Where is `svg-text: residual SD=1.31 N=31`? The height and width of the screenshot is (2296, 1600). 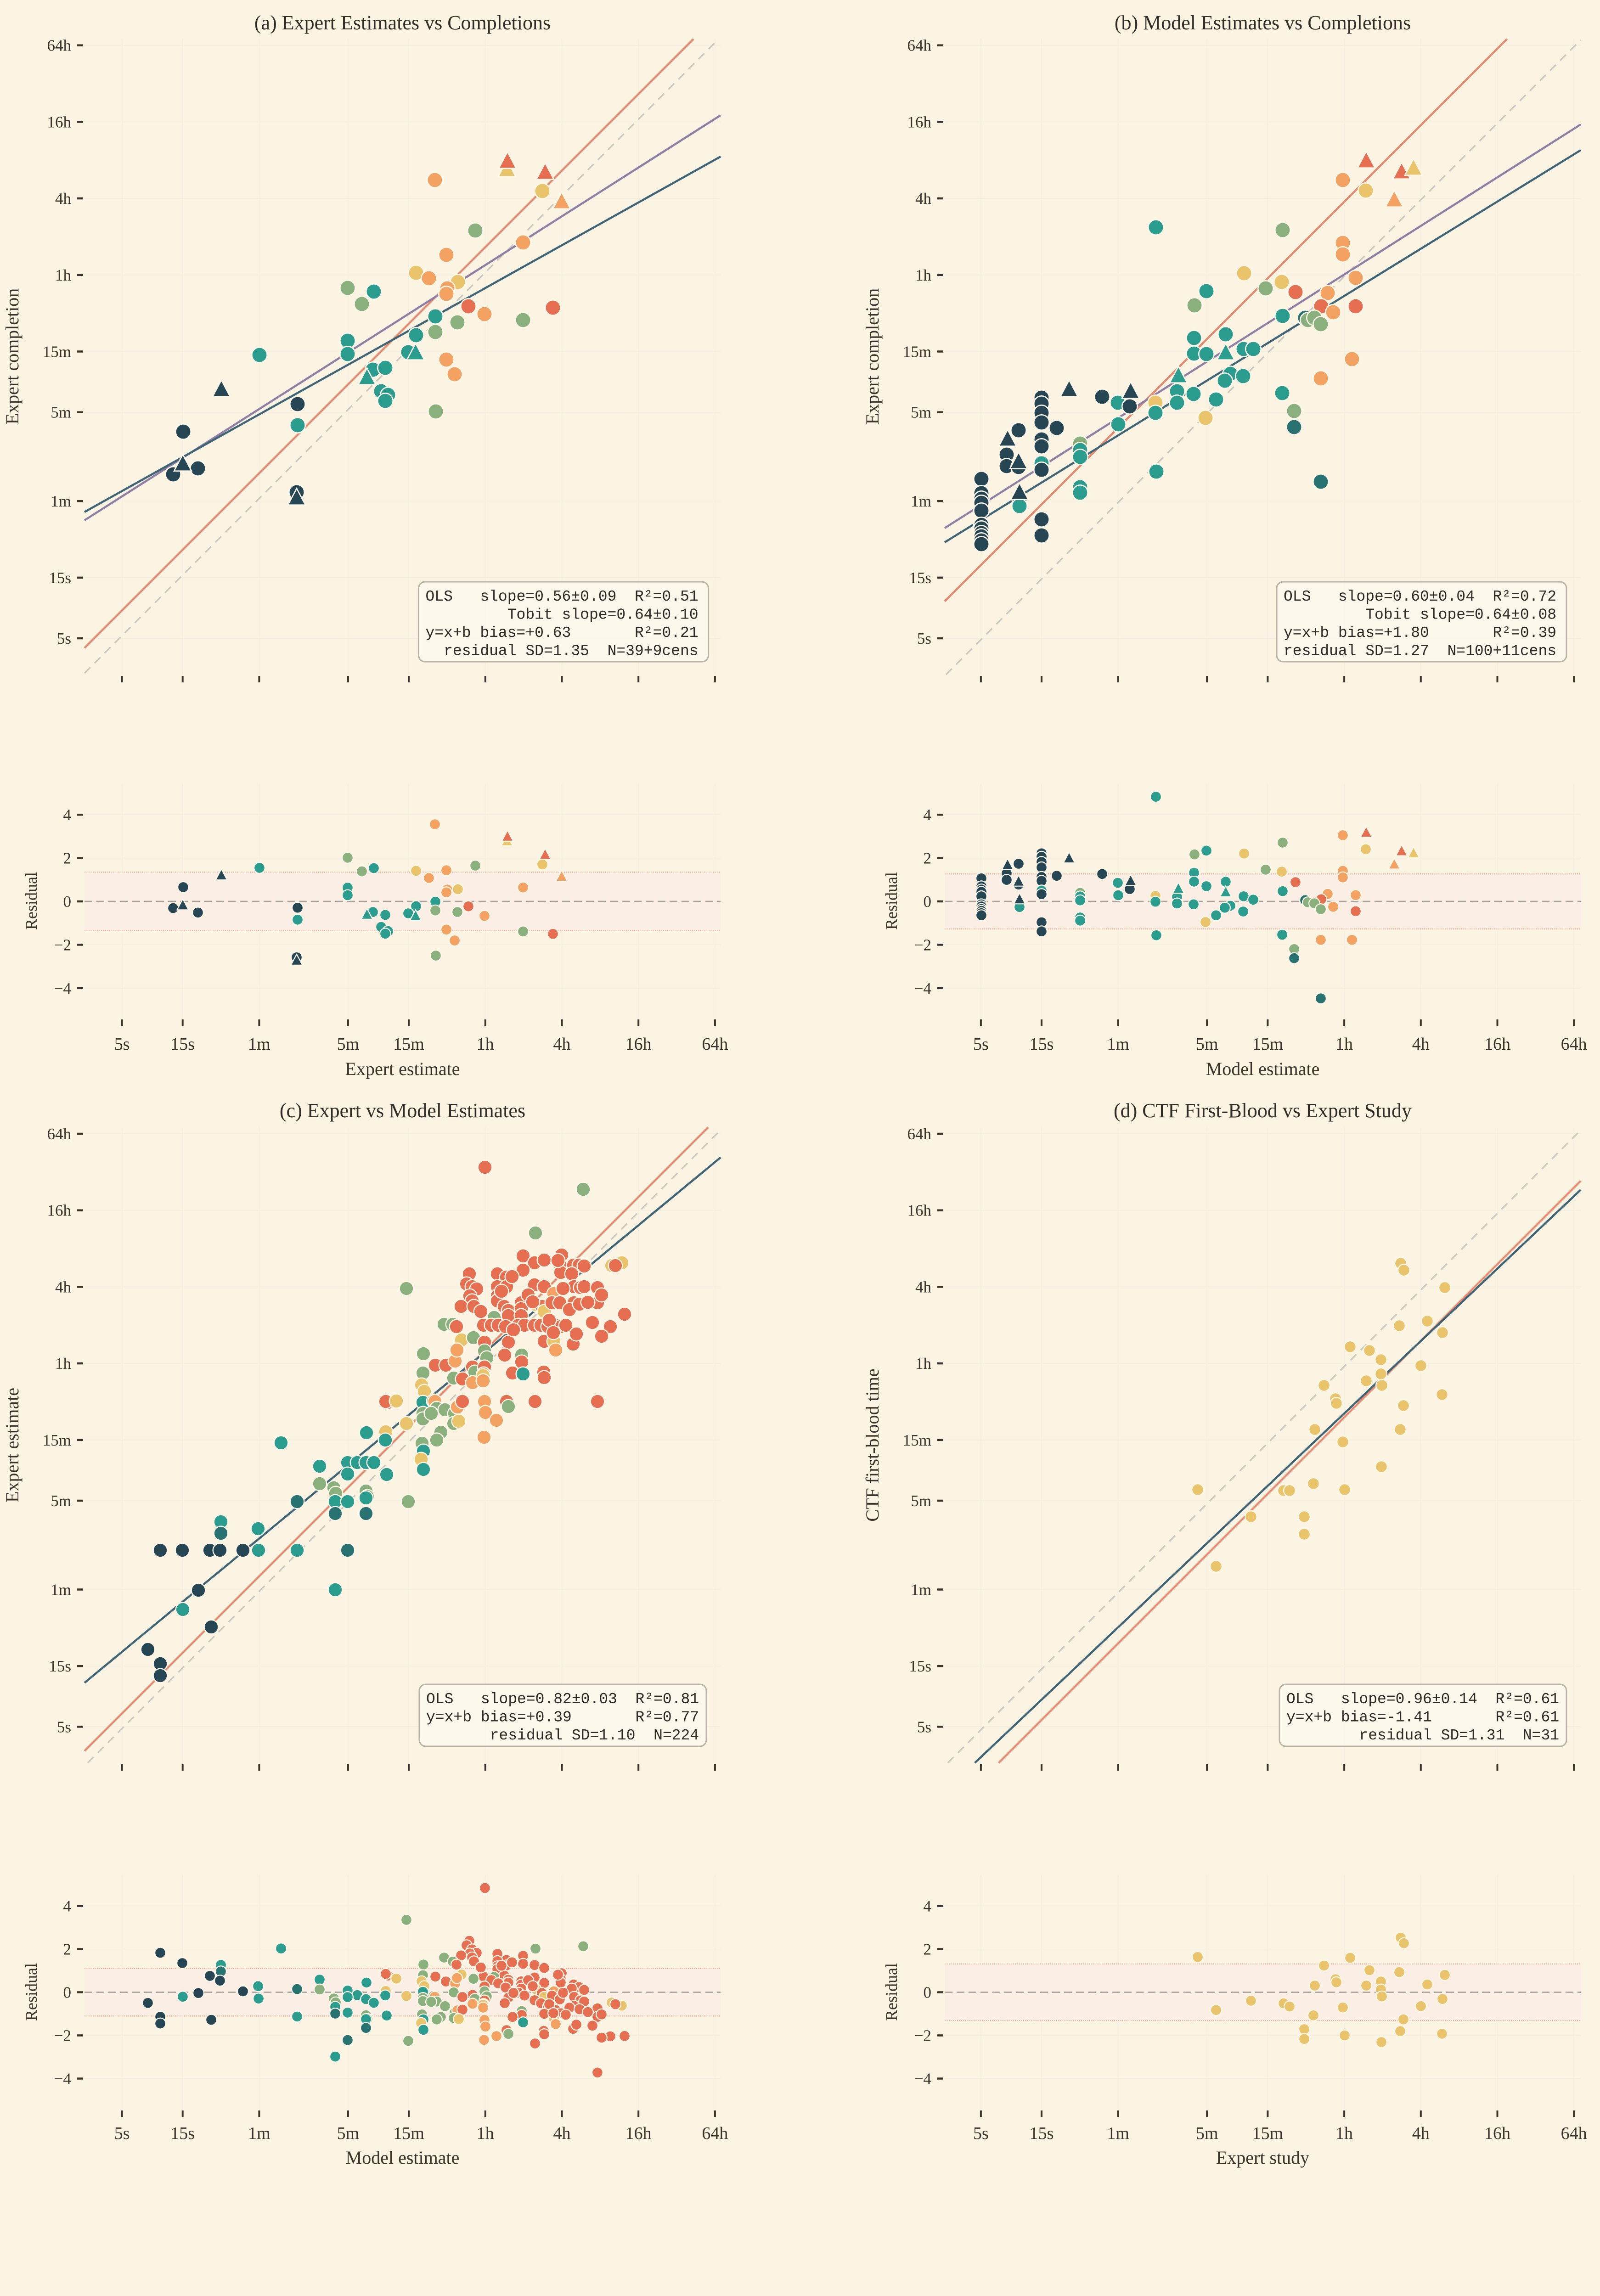
svg-text: residual SD=1.31 N=31 is located at coordinates (1422, 1735).